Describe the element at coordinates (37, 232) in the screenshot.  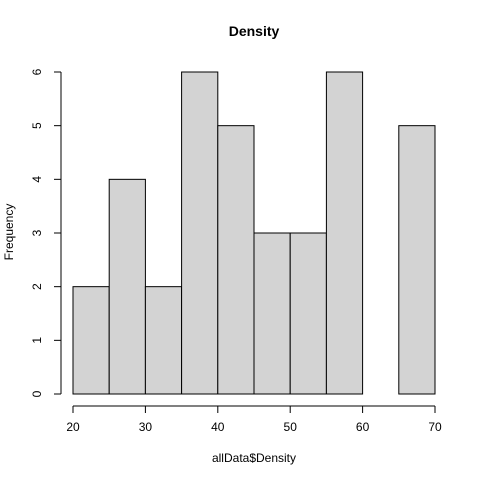
I see `y-tick-label: 3` at that location.